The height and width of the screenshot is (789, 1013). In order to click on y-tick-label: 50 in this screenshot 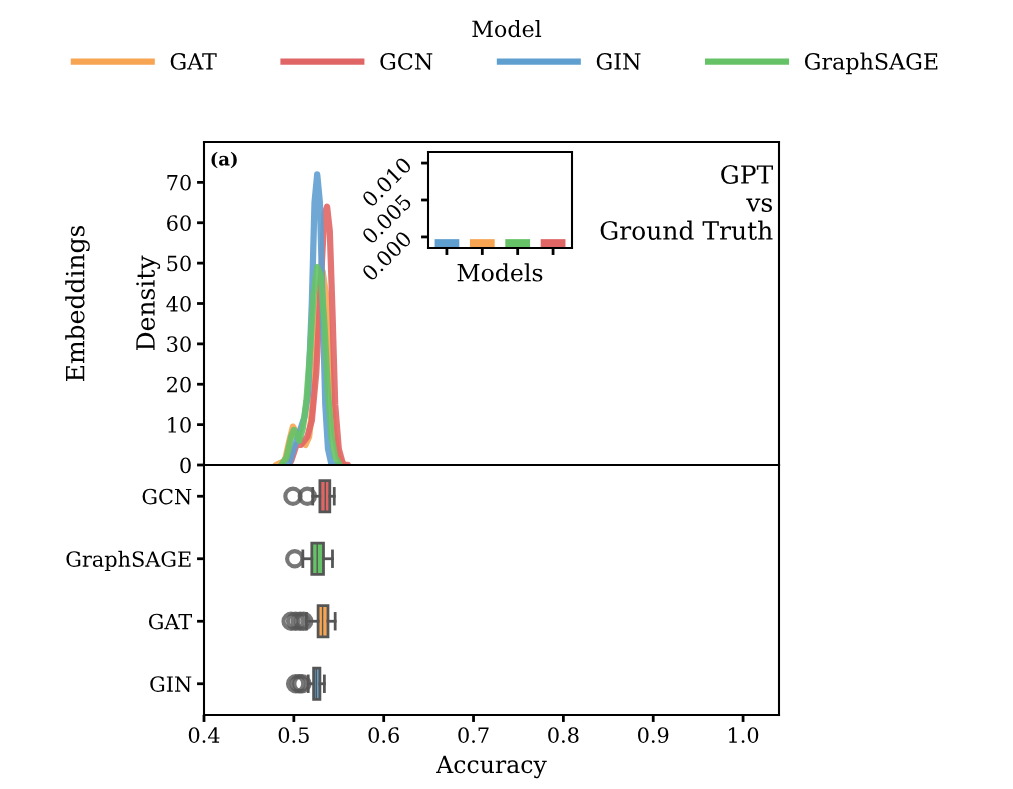, I will do `click(179, 263)`.